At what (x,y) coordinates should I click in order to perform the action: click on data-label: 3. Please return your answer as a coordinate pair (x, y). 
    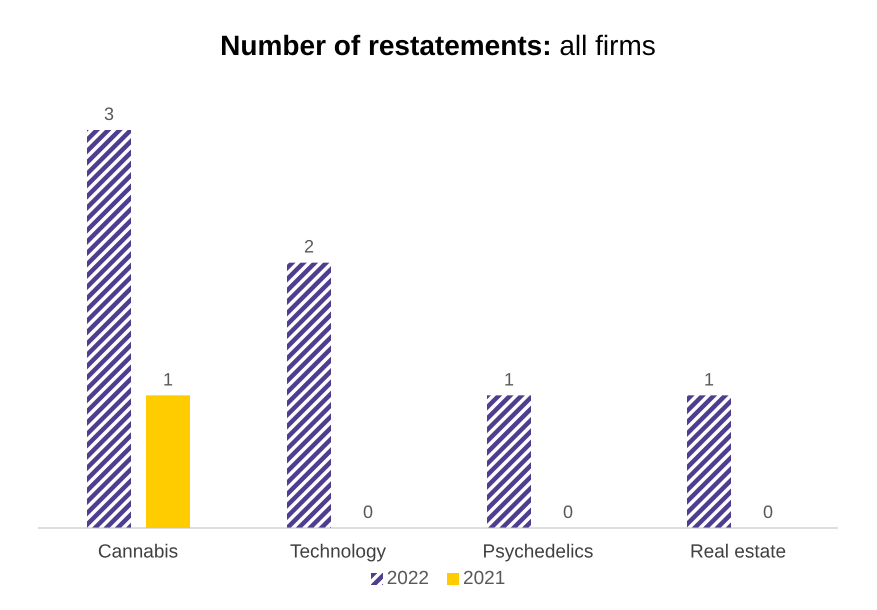
    Looking at the image, I should click on (109, 114).